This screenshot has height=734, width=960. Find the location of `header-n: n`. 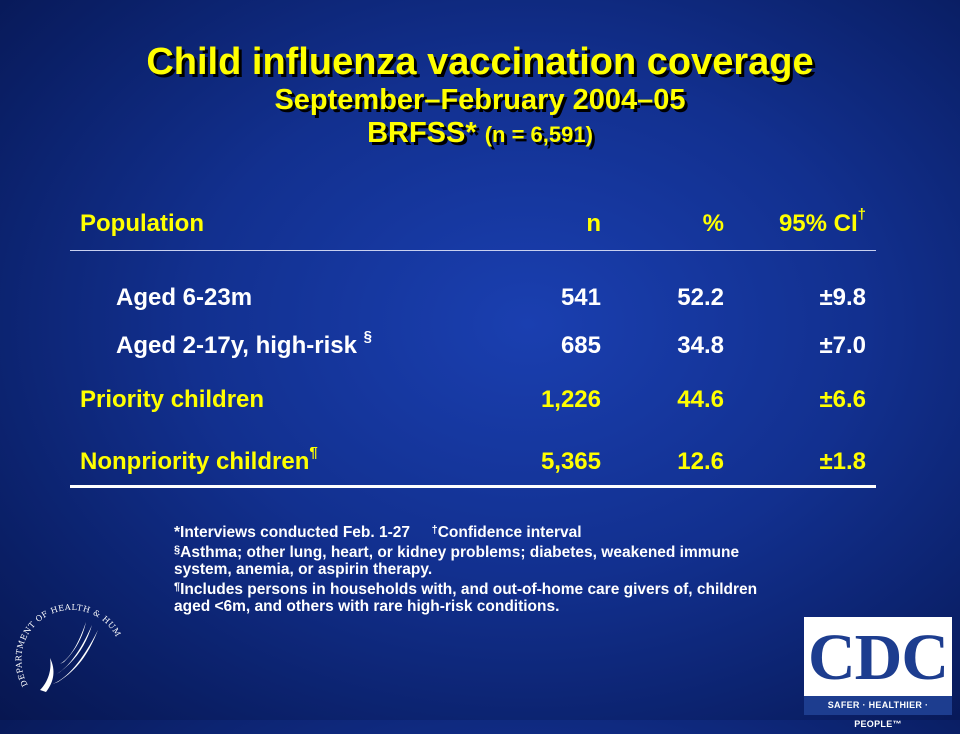

header-n: n is located at coordinates (593, 223).